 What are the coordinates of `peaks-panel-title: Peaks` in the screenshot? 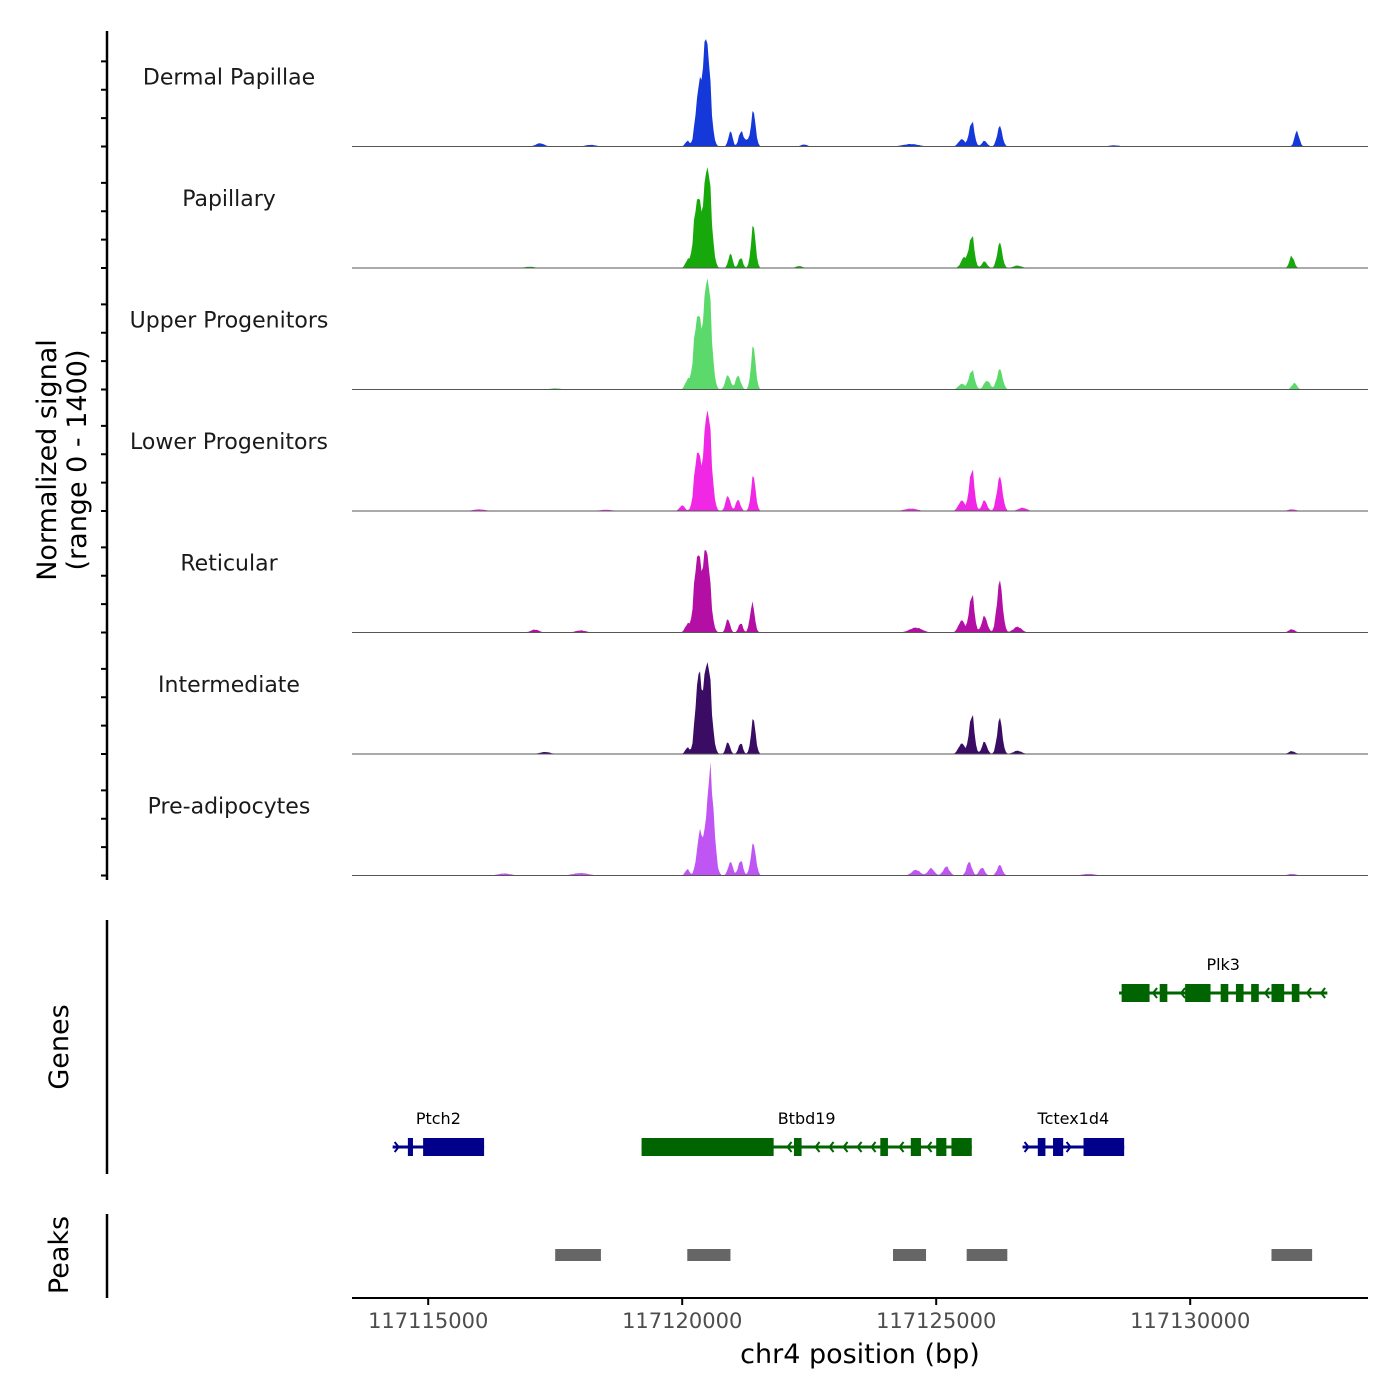 It's located at (59, 1255).